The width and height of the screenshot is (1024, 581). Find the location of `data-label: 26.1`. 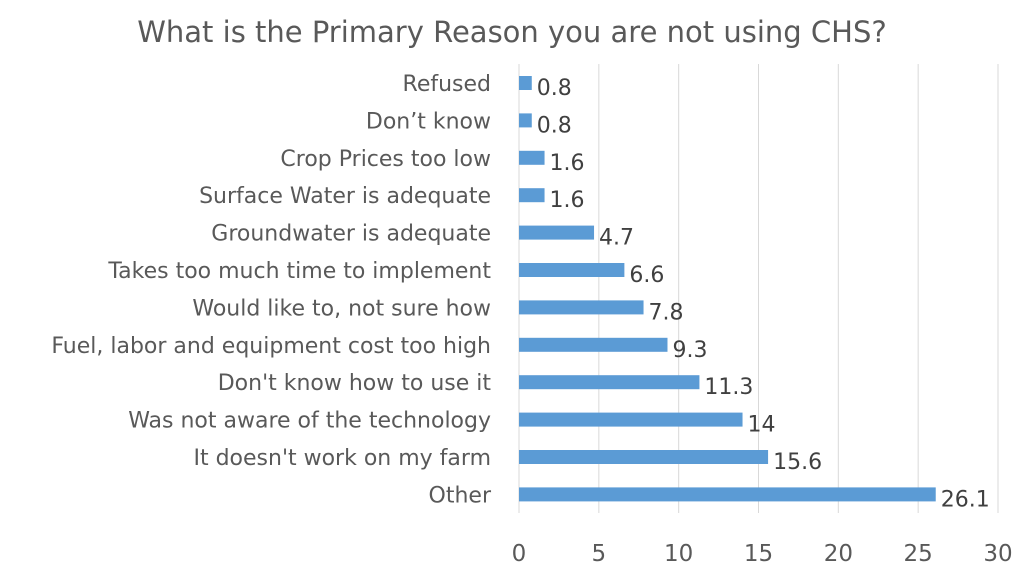

data-label: 26.1 is located at coordinates (965, 499).